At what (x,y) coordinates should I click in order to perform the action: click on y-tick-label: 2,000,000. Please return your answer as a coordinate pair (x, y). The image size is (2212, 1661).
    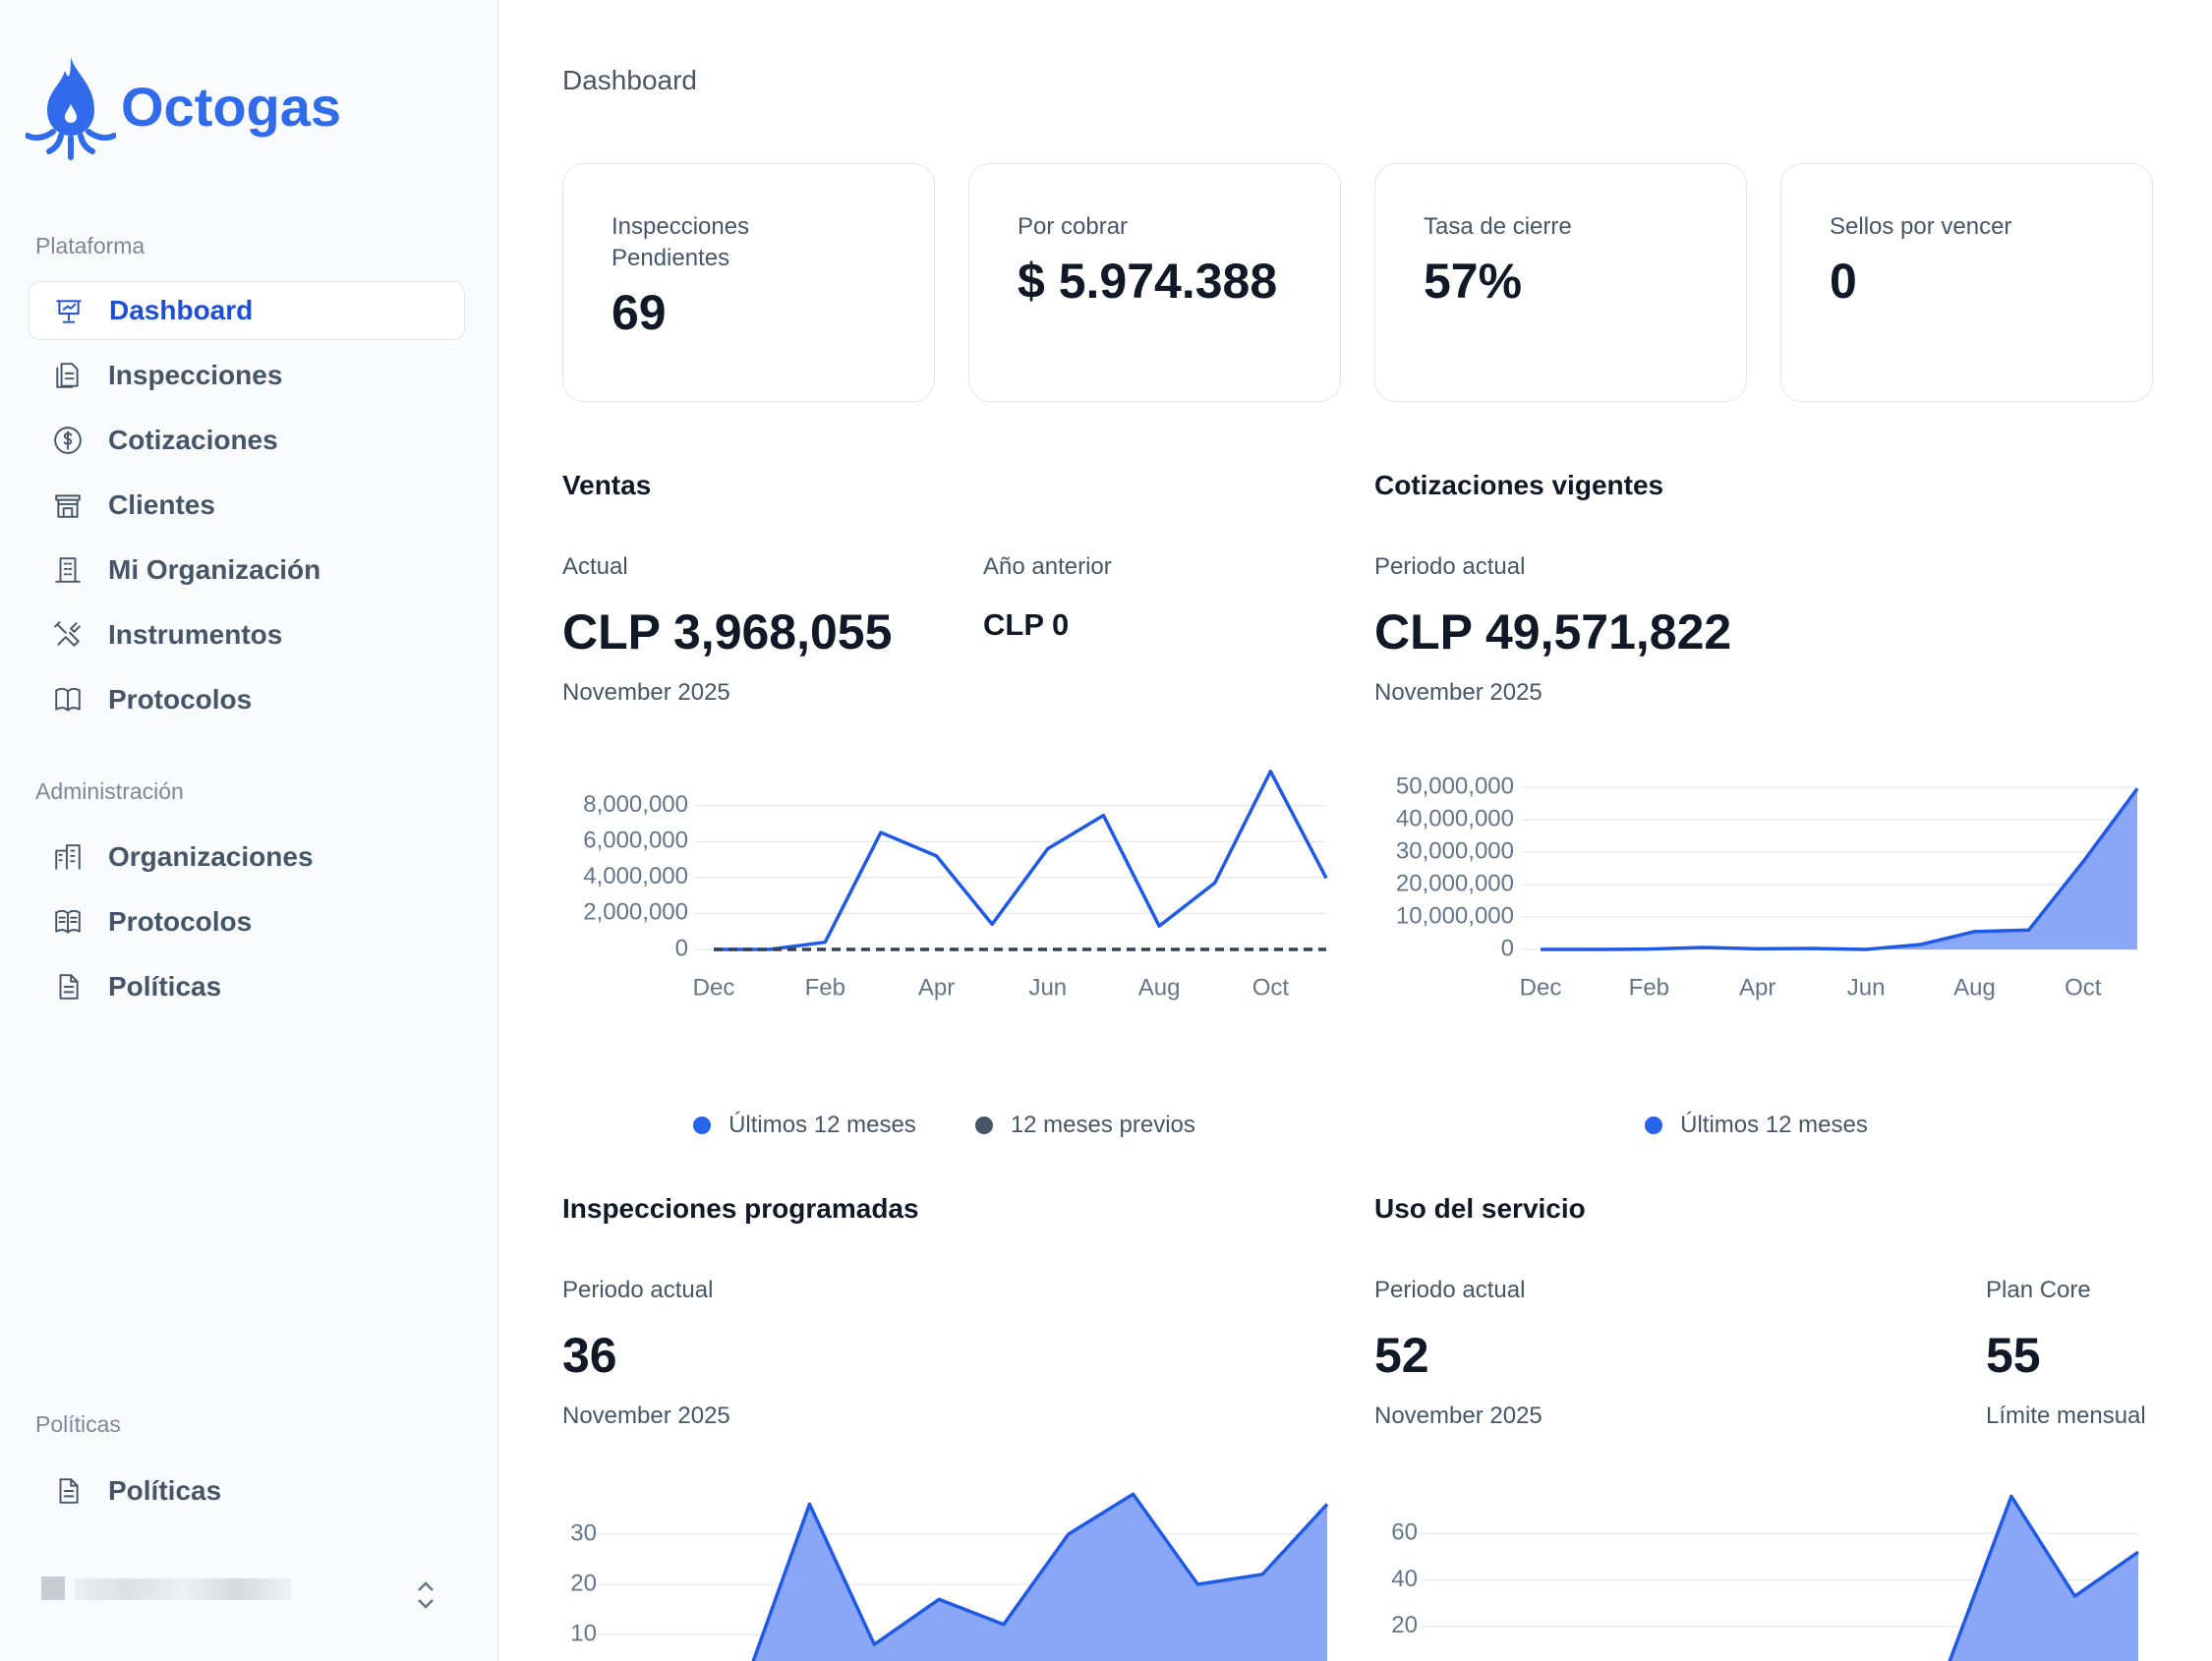
    Looking at the image, I should click on (636, 912).